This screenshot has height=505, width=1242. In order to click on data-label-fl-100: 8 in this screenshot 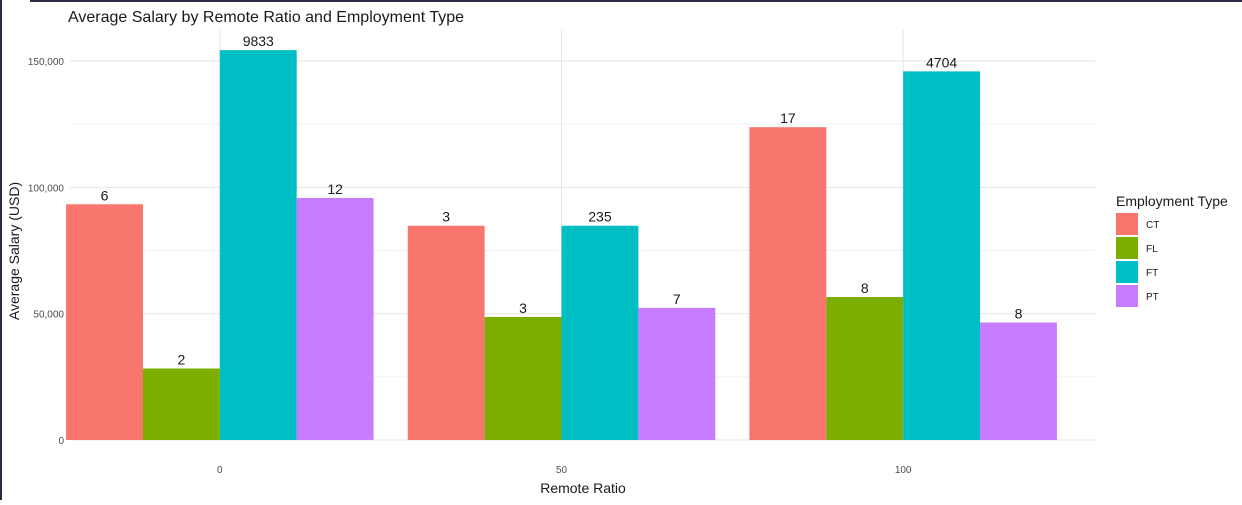, I will do `click(865, 288)`.